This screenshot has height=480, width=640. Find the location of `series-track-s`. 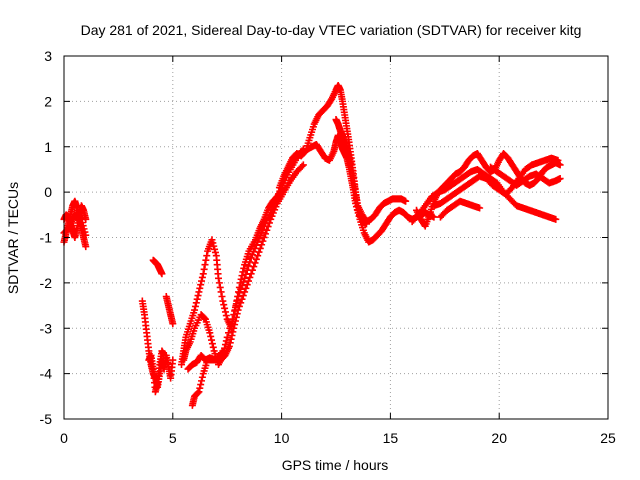

series-track-s is located at coordinates (525, 176).